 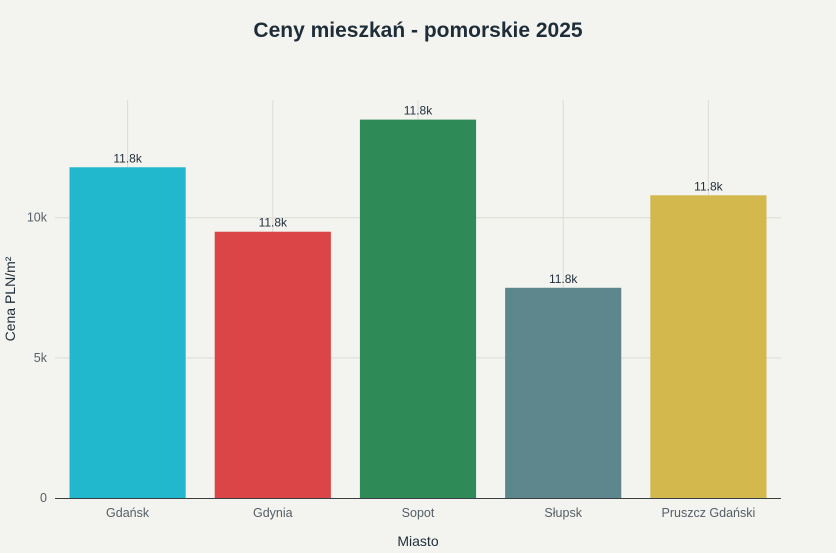 What do you see at coordinates (418, 513) in the screenshot?
I see `x-tick-label: Sopot` at bounding box center [418, 513].